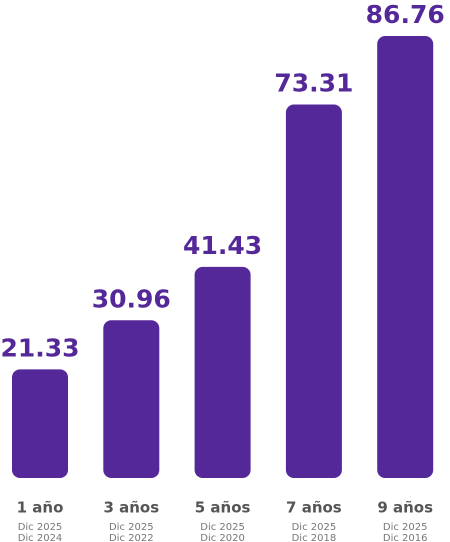 This screenshot has width=450, height=542. What do you see at coordinates (222, 245) in the screenshot?
I see `value-label: 41.43` at bounding box center [222, 245].